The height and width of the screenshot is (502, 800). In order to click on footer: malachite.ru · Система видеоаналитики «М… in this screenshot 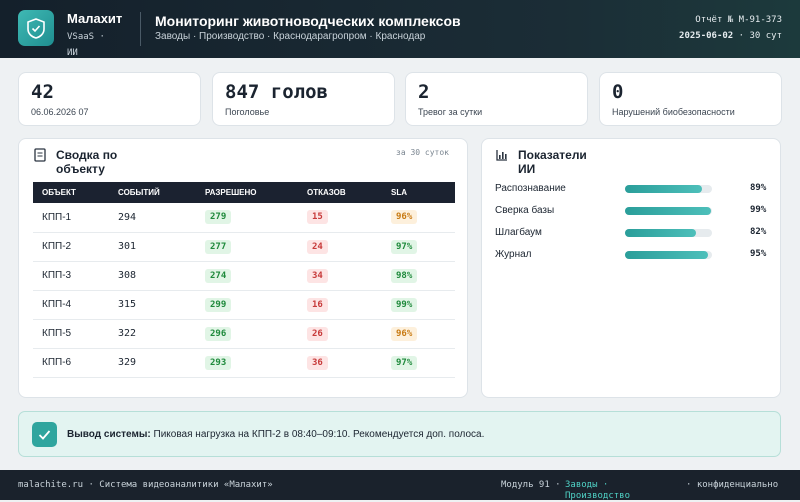, I will do `click(400, 485)`.